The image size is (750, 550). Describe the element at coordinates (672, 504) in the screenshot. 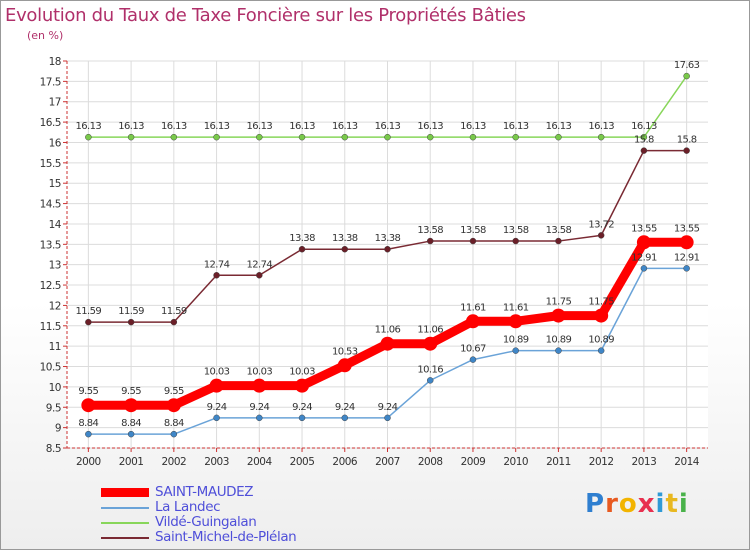

I see `logo-letter: t` at that location.